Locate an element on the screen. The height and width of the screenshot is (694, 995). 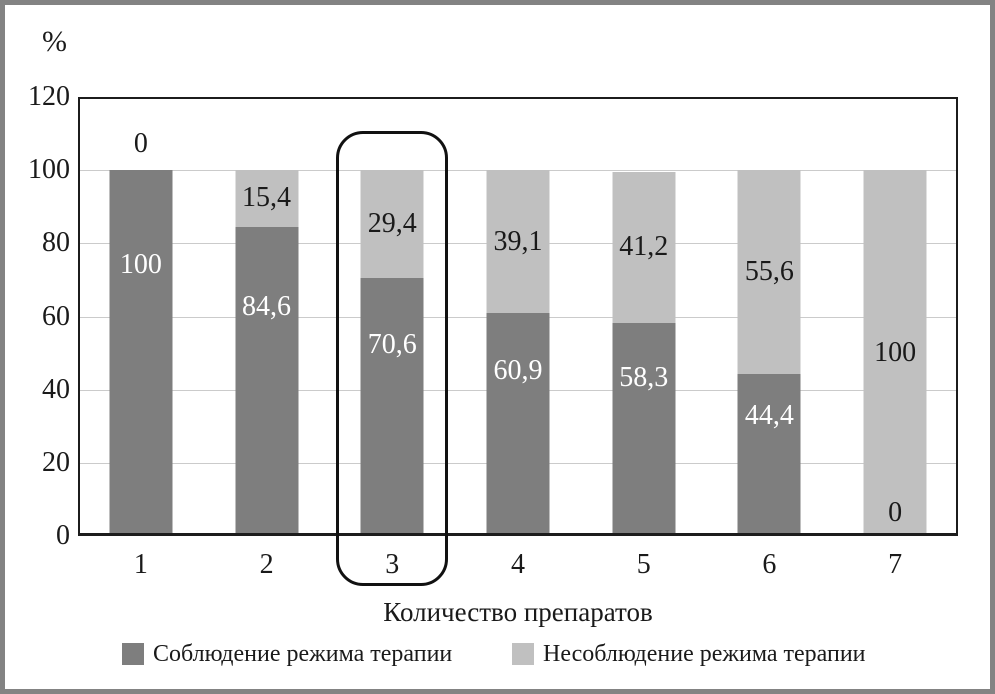
value-label-adherence: 0 is located at coordinates (895, 512).